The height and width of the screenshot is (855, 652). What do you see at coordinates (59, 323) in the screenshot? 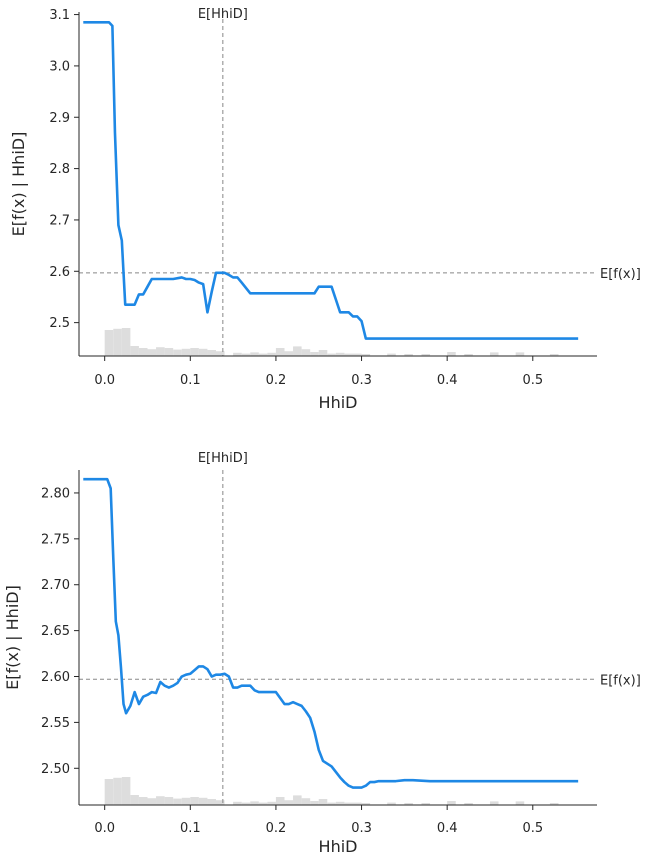
I see `y-tick-label: 2.5` at bounding box center [59, 323].